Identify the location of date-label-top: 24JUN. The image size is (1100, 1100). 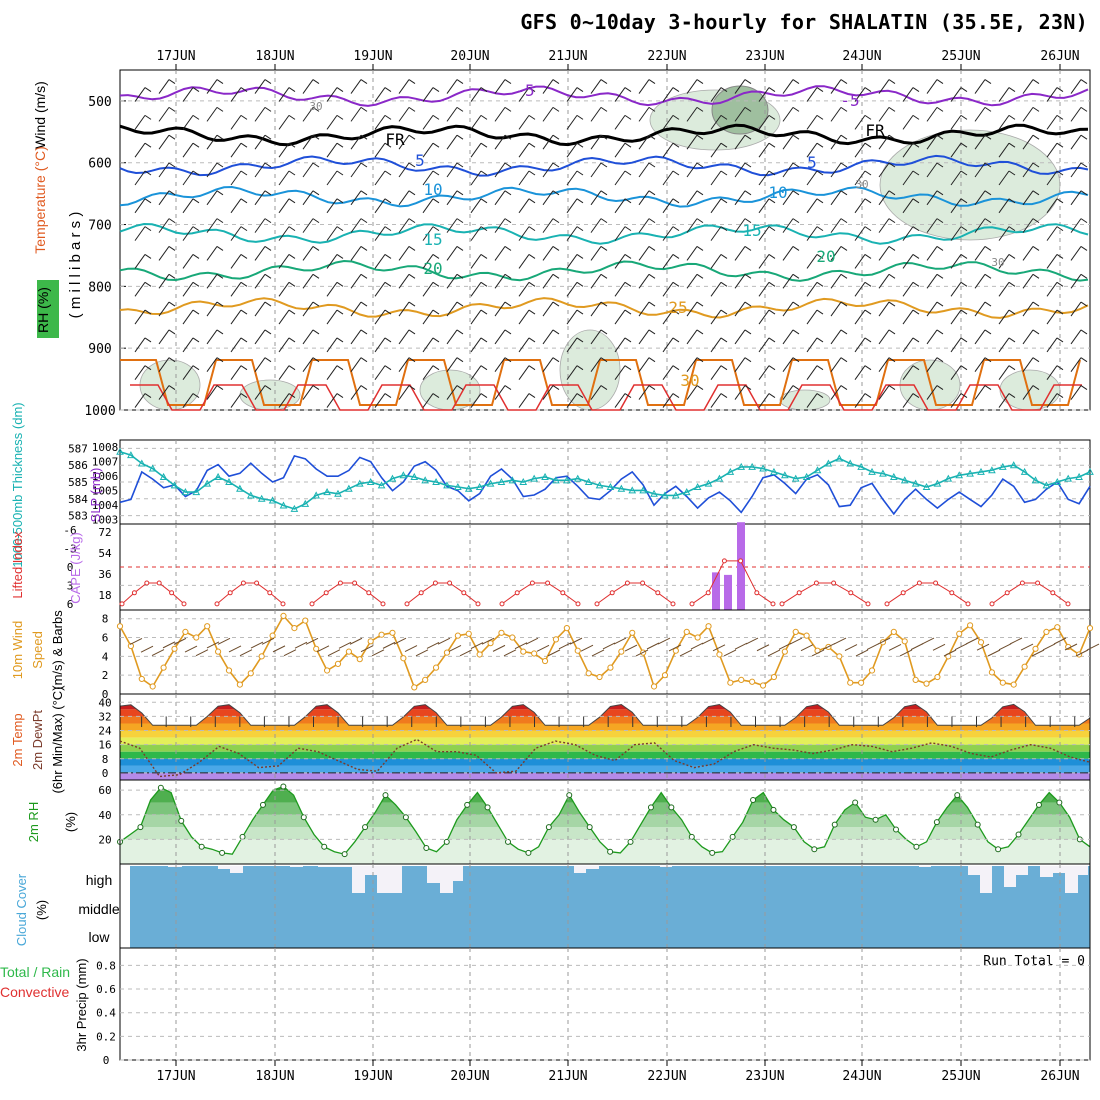
(861, 56).